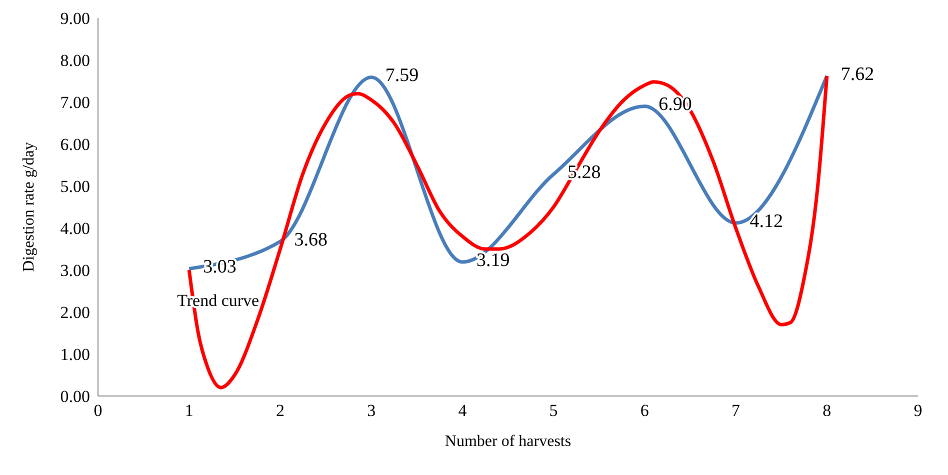  What do you see at coordinates (371, 410) in the screenshot?
I see `x-tick-label: 3` at bounding box center [371, 410].